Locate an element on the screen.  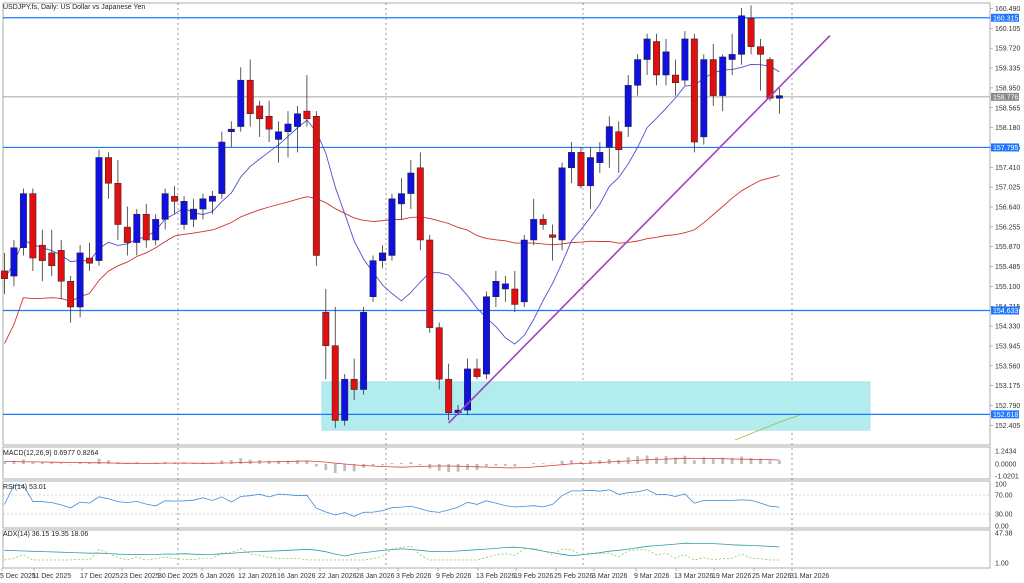
current-price-label: 158.776 is located at coordinates (1005, 97).